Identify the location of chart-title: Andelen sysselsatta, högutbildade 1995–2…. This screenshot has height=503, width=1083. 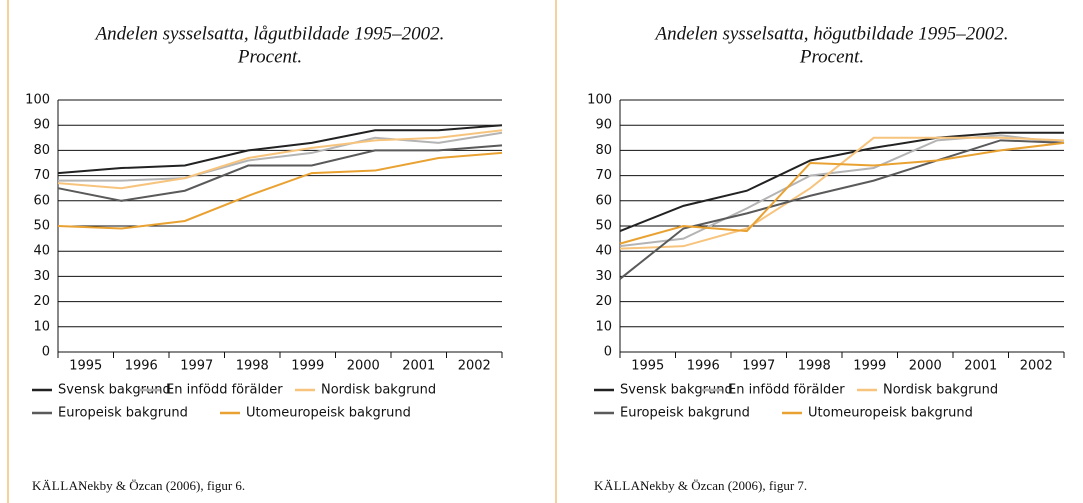
(830, 33).